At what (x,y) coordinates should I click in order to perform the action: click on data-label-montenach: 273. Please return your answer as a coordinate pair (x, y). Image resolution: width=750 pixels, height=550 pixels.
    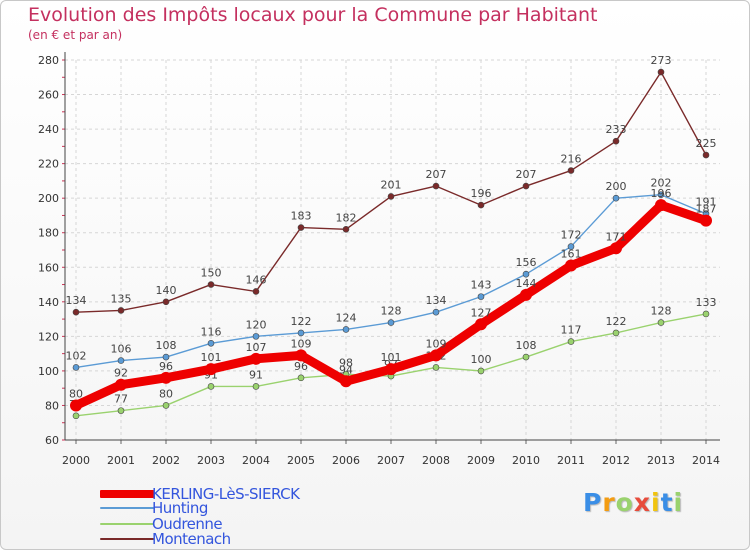
    Looking at the image, I should click on (661, 60).